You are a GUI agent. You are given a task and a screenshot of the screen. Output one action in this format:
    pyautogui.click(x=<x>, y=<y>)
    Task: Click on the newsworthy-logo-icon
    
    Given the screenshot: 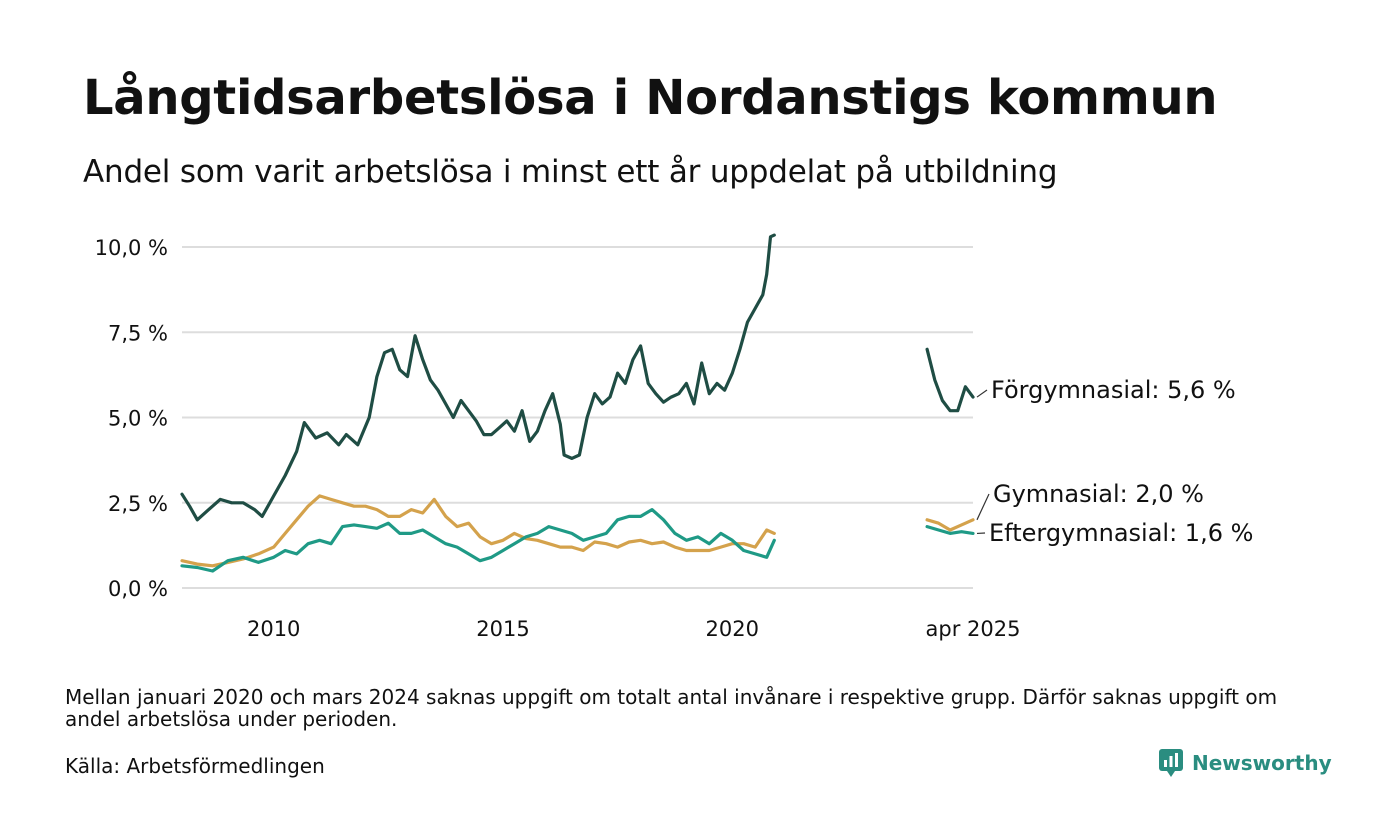 What is the action you would take?
    pyautogui.click(x=1171, y=763)
    